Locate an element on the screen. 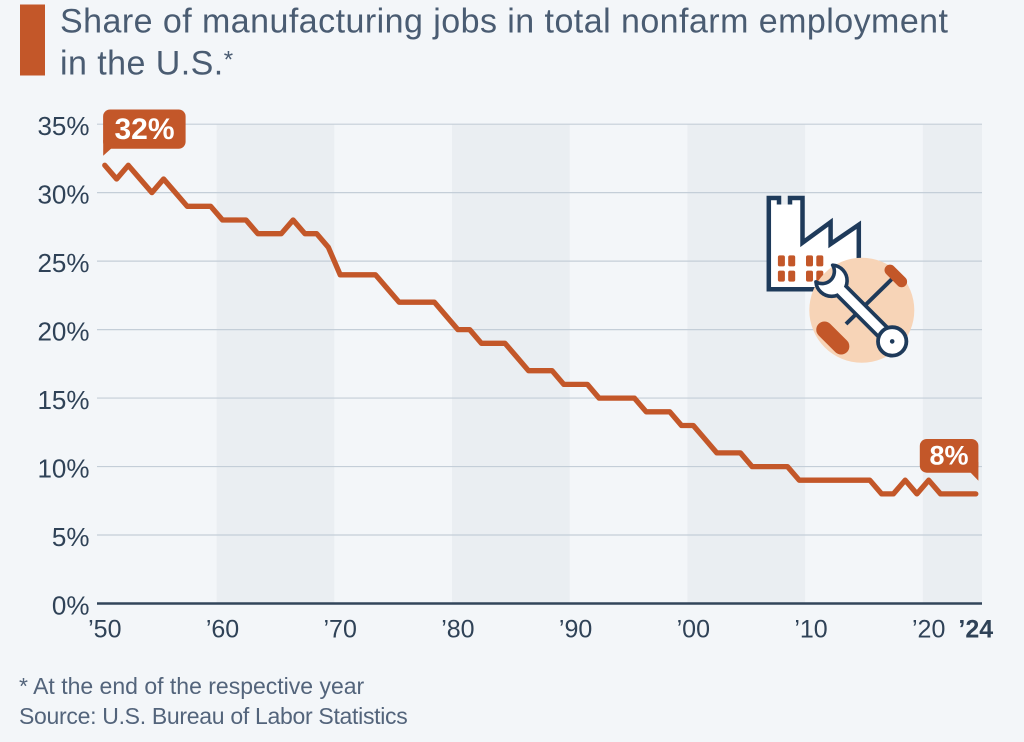 The image size is (1024, 742). svg-text: 35% is located at coordinates (63, 126).